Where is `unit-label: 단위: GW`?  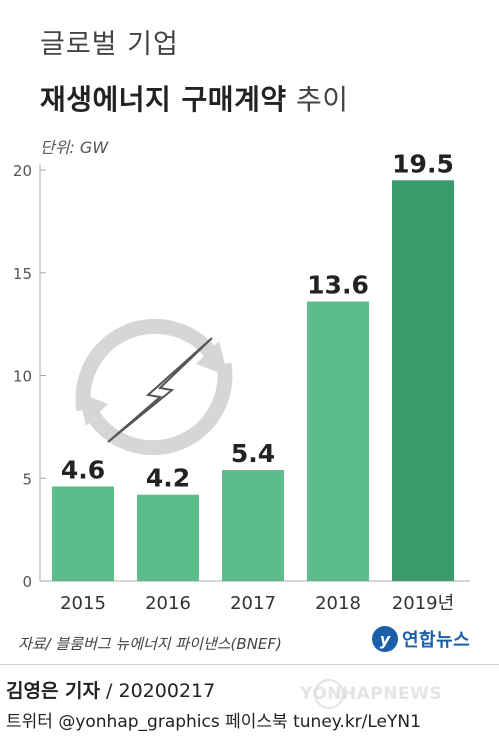 unit-label: 단위: GW is located at coordinates (74, 147).